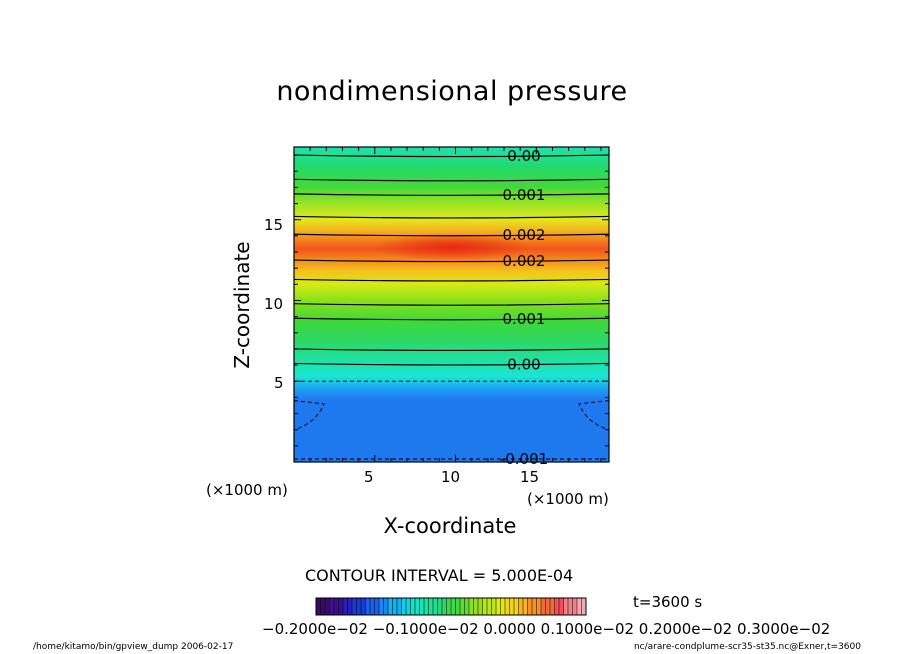 This screenshot has width=904, height=654. I want to click on x-tick-label: 15, so click(530, 477).